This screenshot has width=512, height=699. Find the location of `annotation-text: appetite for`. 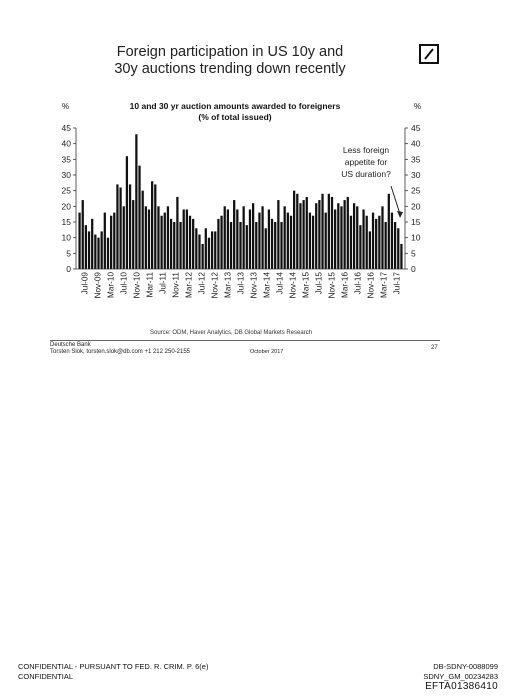

annotation-text: appetite for is located at coordinates (366, 162).